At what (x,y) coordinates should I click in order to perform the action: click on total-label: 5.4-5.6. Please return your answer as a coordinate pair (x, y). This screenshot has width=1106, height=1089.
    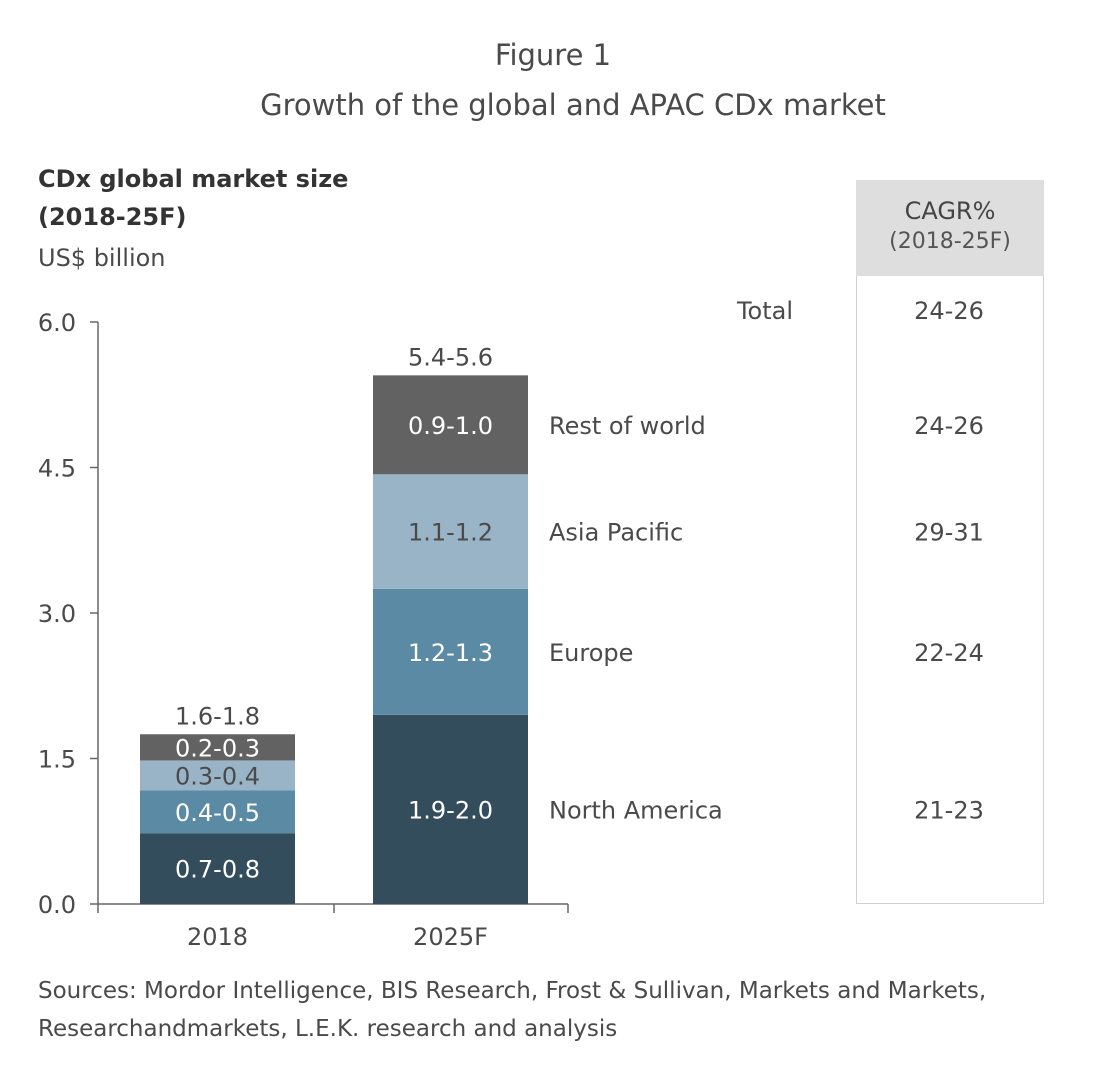
    Looking at the image, I should click on (450, 357).